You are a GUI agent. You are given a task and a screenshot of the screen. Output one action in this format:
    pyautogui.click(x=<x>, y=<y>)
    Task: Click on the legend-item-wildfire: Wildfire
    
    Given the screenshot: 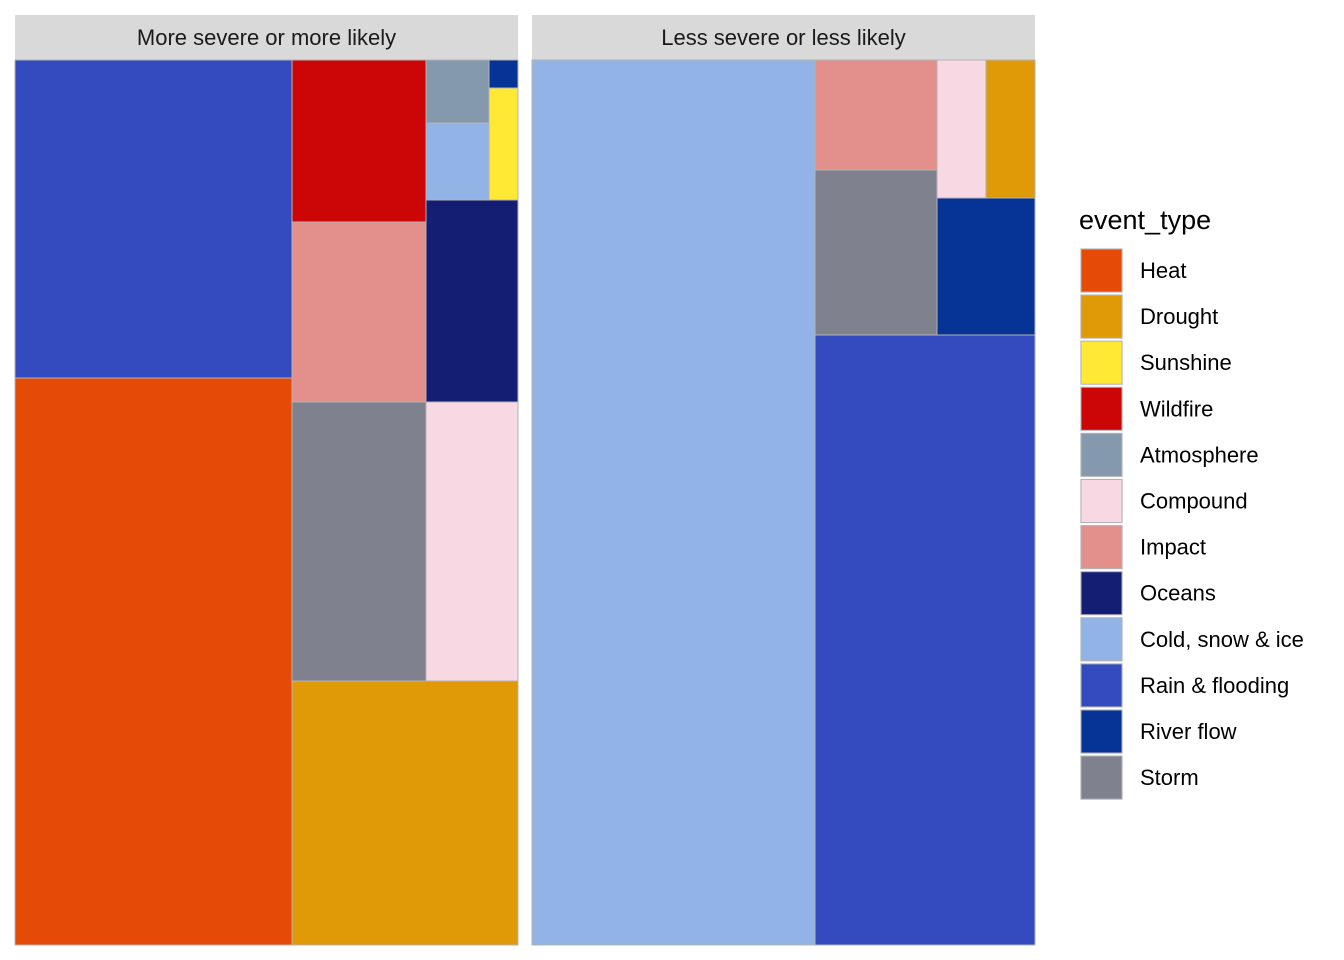 What is the action you would take?
    pyautogui.click(x=1146, y=409)
    